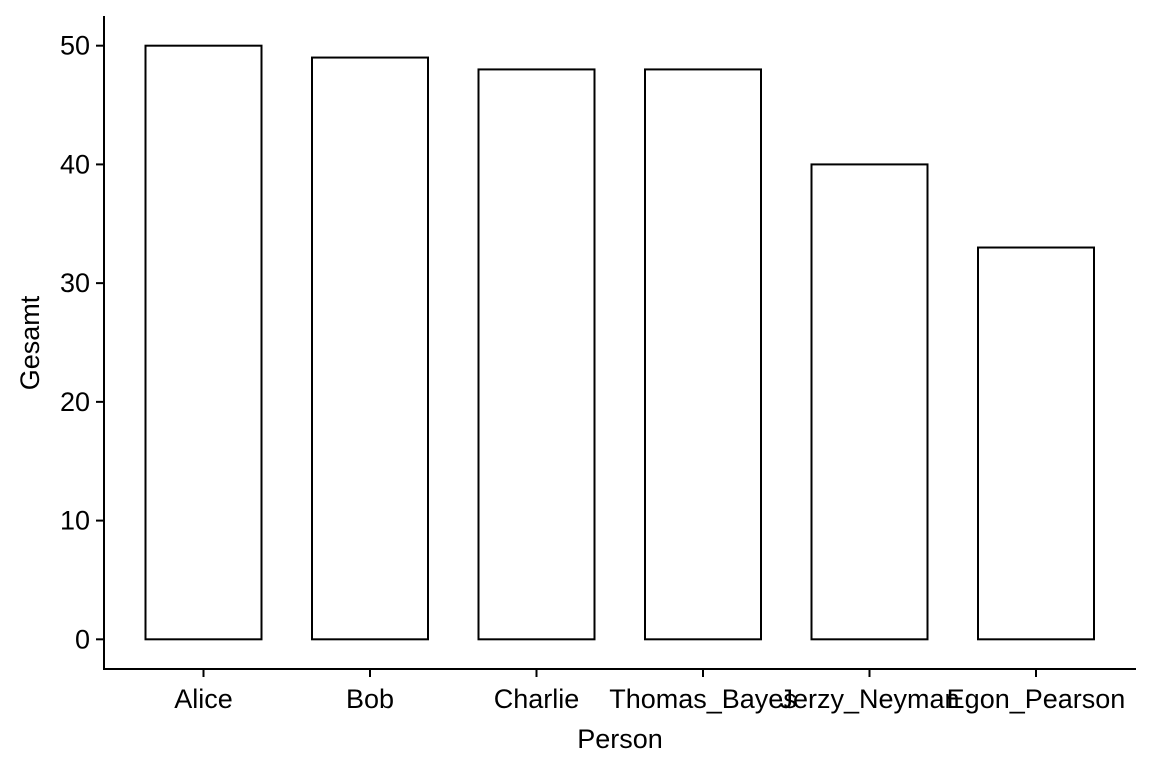  Describe the element at coordinates (30, 342) in the screenshot. I see `y-axis-title: Gesamt` at that location.